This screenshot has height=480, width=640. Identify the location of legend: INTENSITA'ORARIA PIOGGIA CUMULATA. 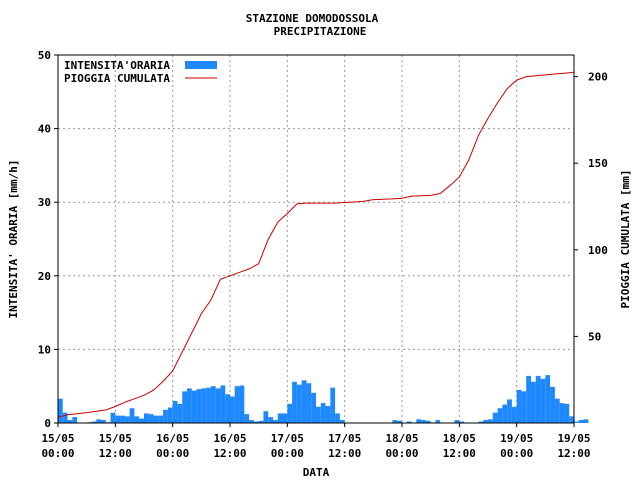
(140, 72).